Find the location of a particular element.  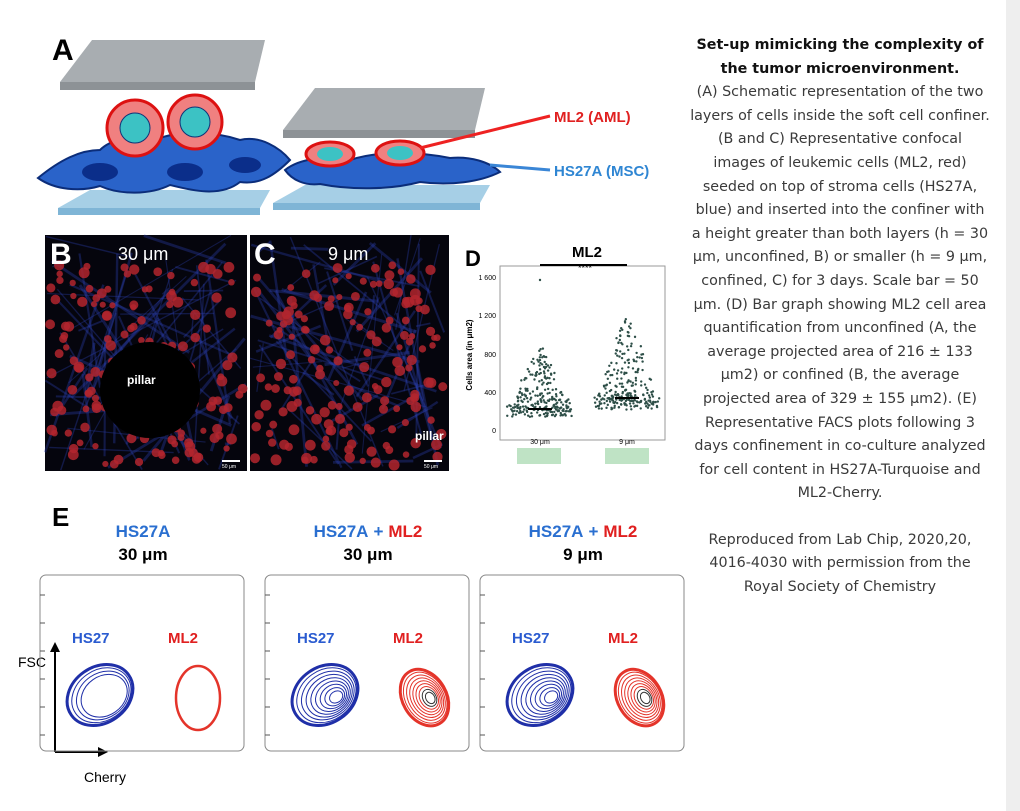

title-part: ML2 is located at coordinates (620, 531).